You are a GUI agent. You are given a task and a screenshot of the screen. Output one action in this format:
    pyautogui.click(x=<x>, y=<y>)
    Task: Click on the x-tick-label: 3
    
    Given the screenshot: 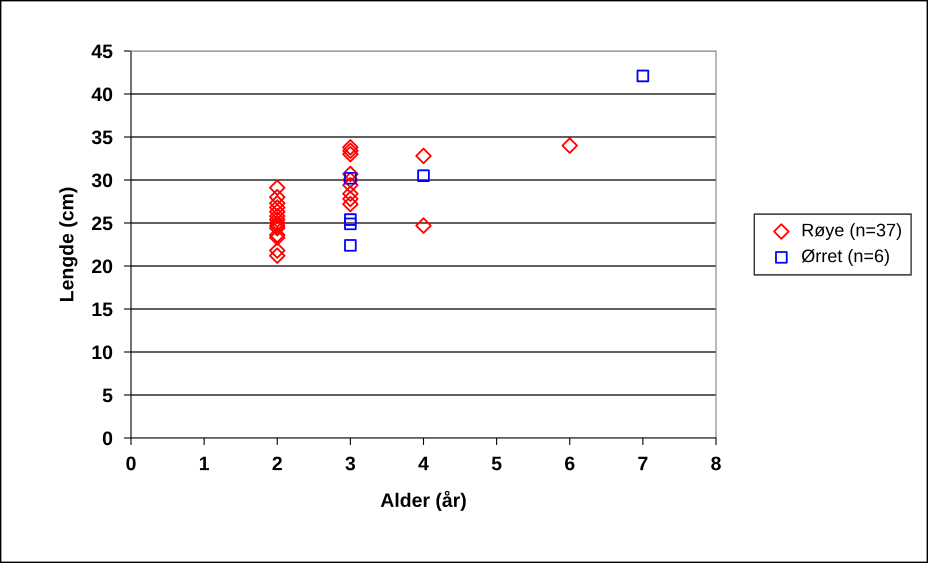 What is the action you would take?
    pyautogui.click(x=350, y=463)
    